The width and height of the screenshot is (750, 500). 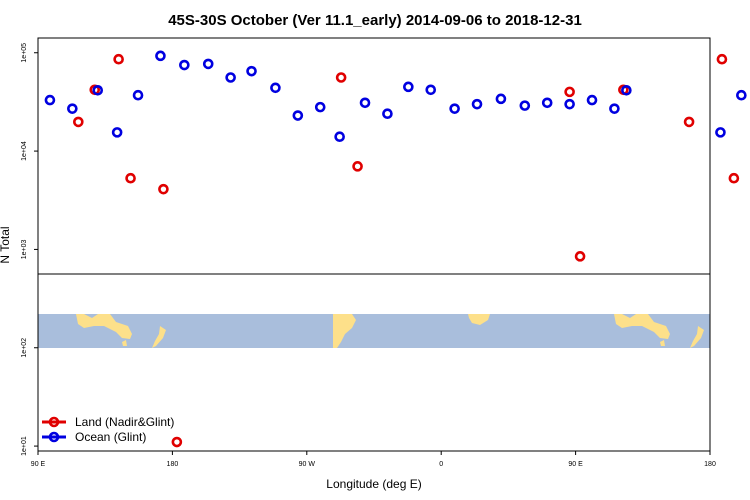 What do you see at coordinates (24, 249) in the screenshot?
I see `y-tick-label: 1e+03` at bounding box center [24, 249].